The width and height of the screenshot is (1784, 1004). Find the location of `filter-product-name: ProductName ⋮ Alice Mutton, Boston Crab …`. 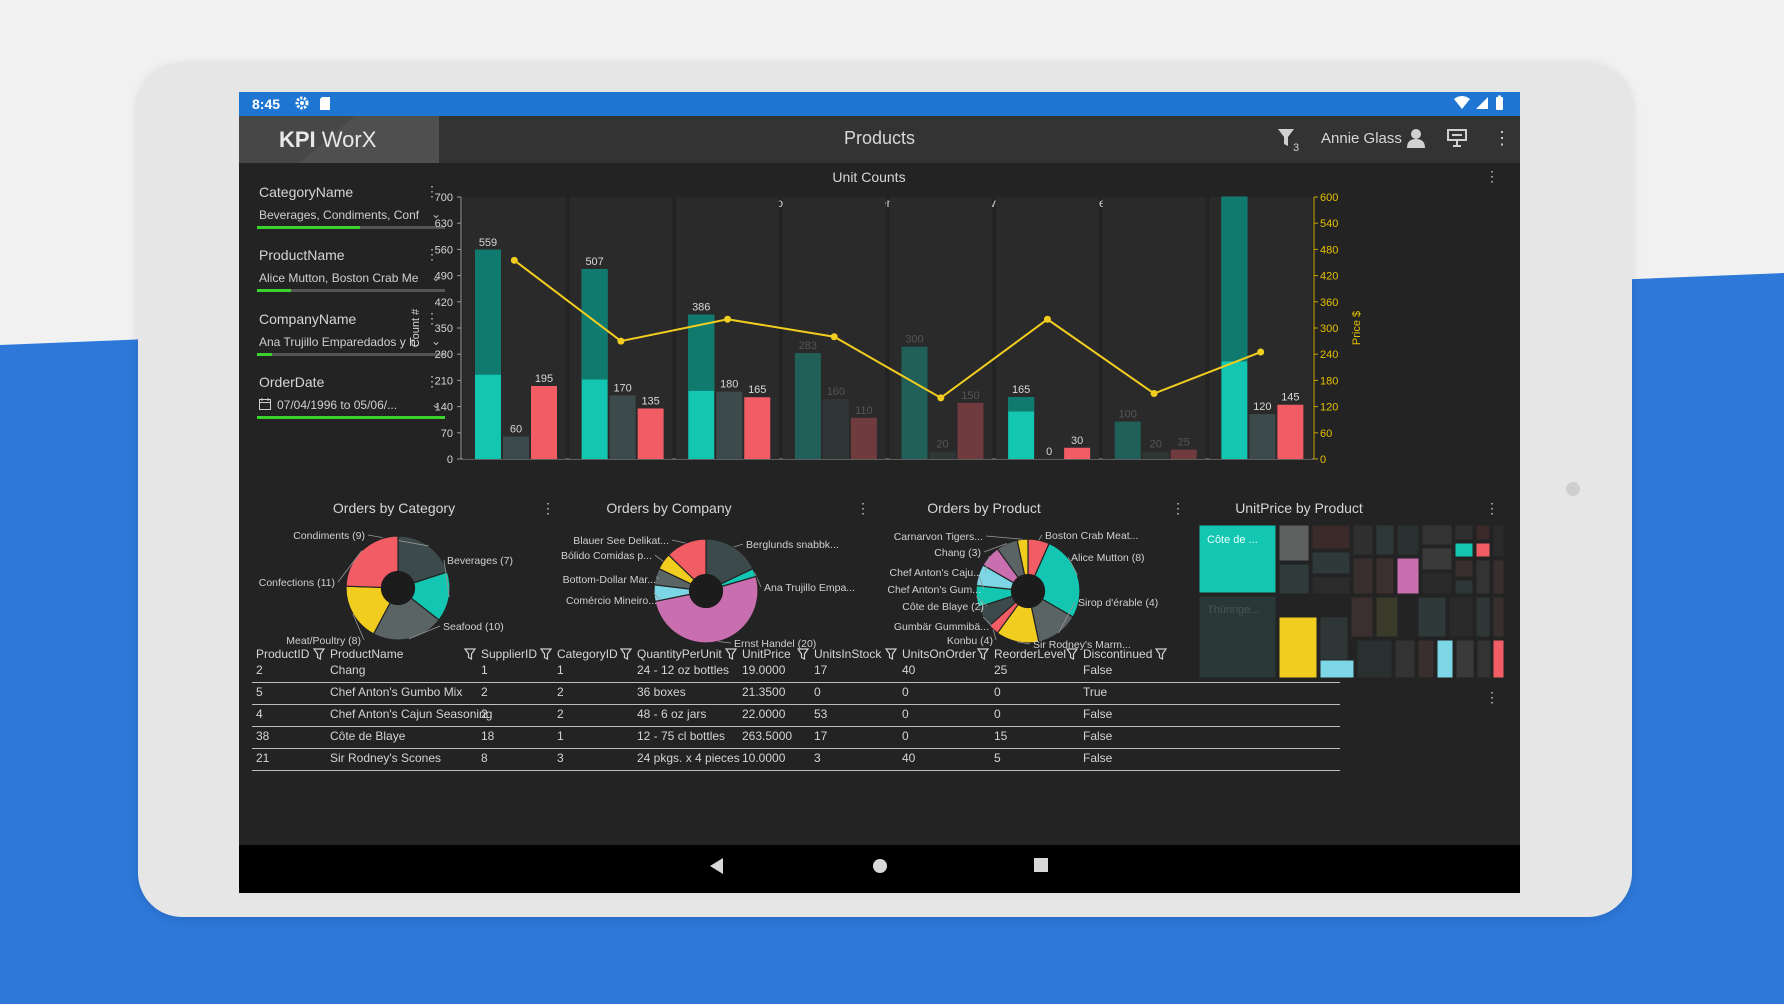

filter-product-name: ProductName ⋮ Alice Mutton, Boston Crab … is located at coordinates (350, 268).